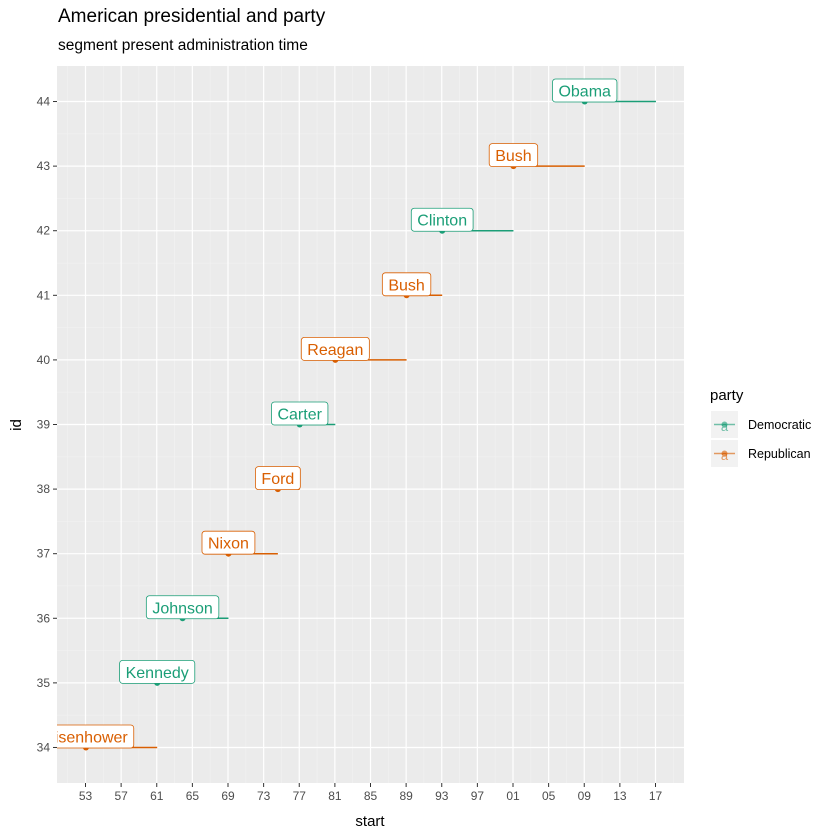  I want to click on president-38: Ford, so click(278, 479).